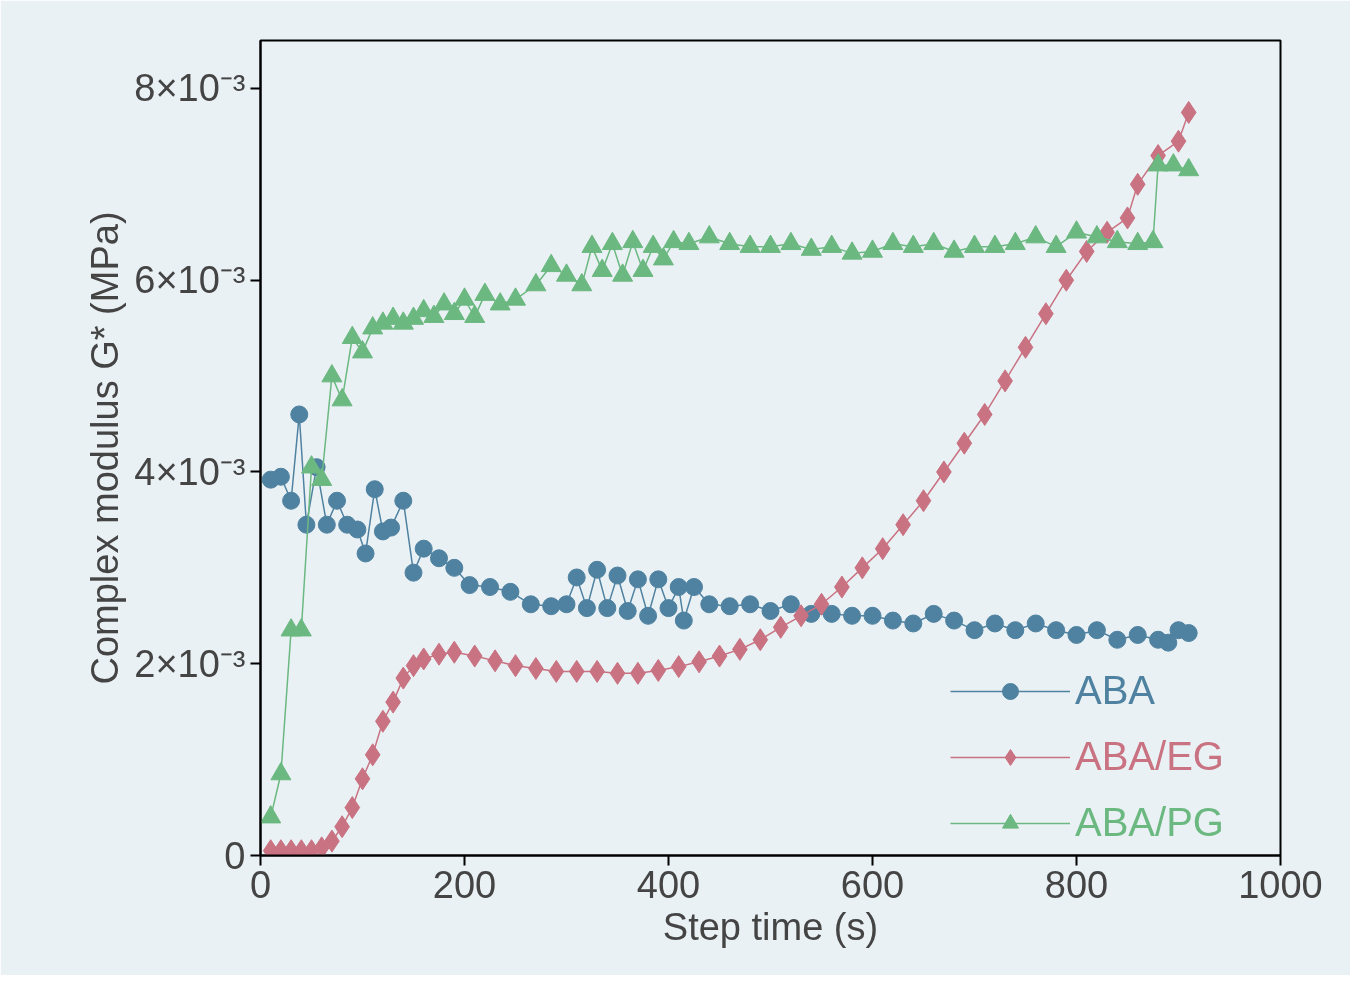 The image size is (1362, 985). Describe the element at coordinates (668, 884) in the screenshot. I see `x-tick-label: 400` at that location.